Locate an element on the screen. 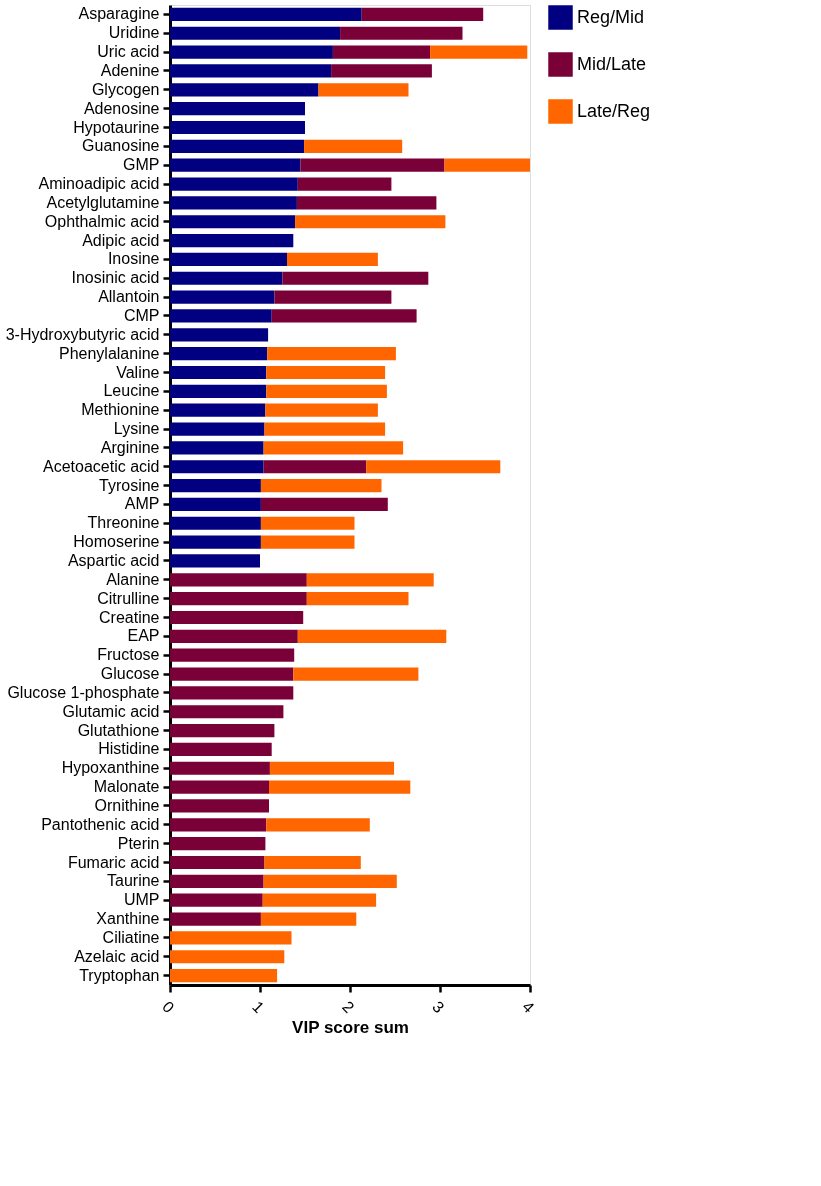 The height and width of the screenshot is (1186, 821). y-tick-label: Lysine is located at coordinates (136, 429).